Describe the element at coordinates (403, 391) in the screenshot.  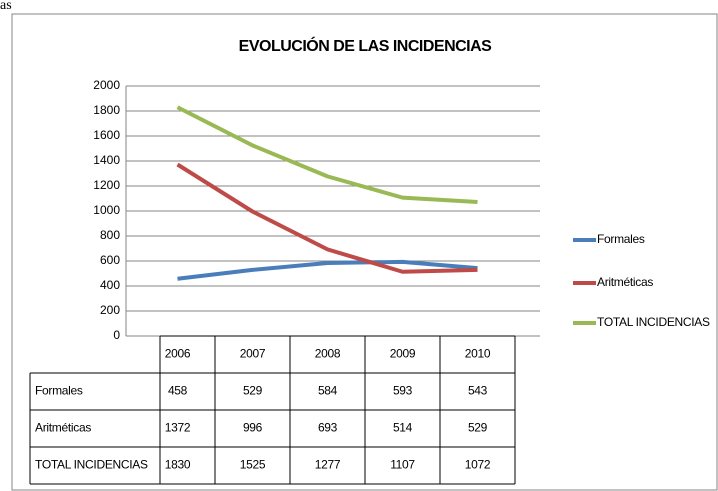
I see `table-value: 593` at that location.